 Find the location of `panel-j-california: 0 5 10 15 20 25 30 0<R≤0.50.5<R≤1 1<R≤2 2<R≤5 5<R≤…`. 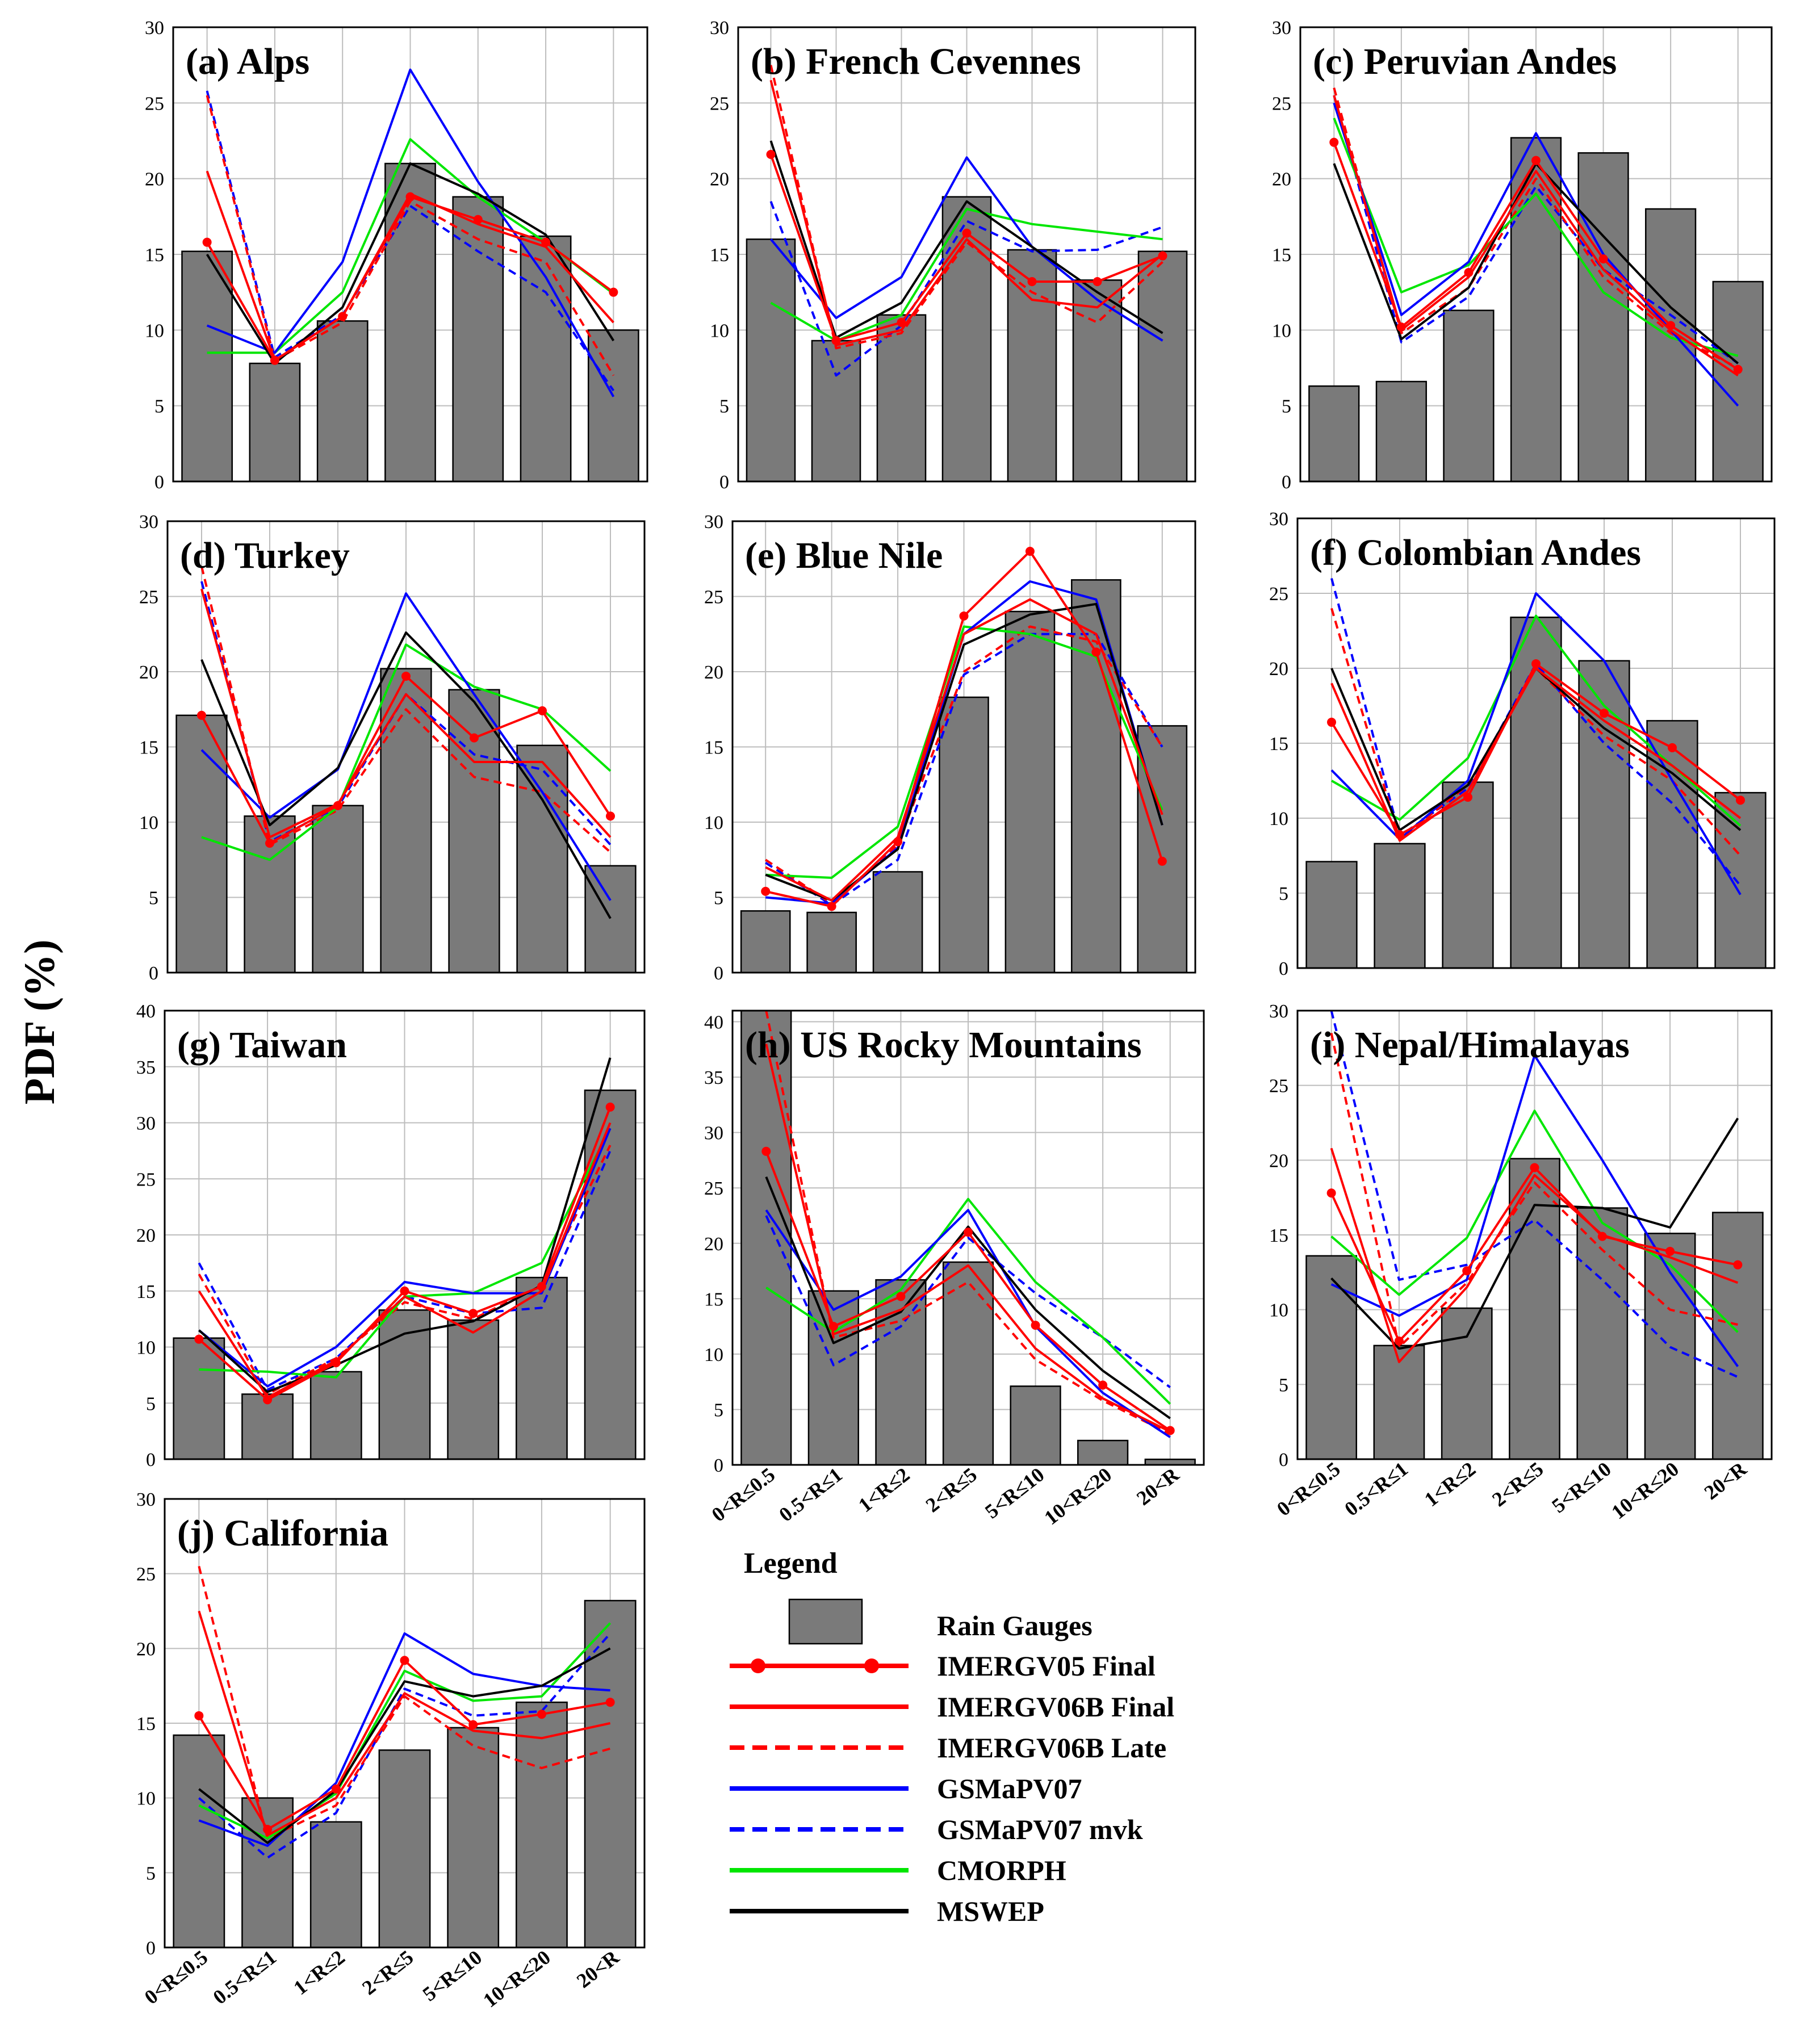

panel-j-california: 0 5 10 15 20 25 30 0<R≤0.50.5<R≤1 1<R≤2 2<R≤5 5<R≤… is located at coordinates (391, 1750).